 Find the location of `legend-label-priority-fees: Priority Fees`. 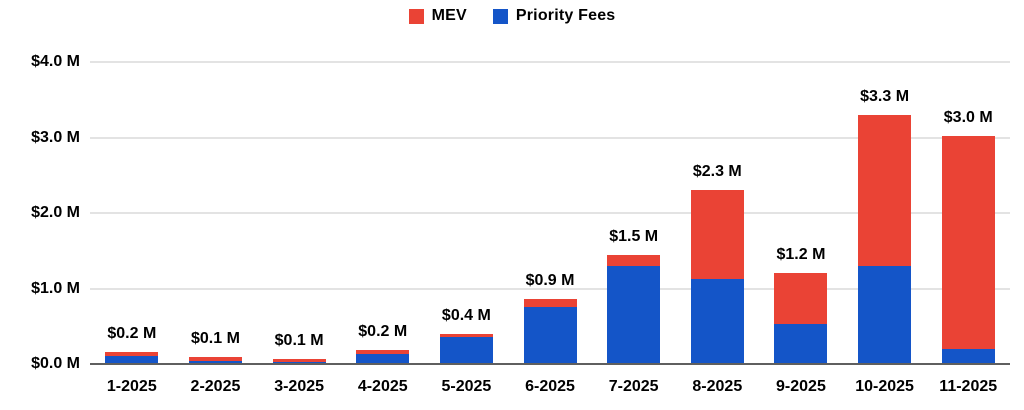

legend-label-priority-fees: Priority Fees is located at coordinates (565, 15).